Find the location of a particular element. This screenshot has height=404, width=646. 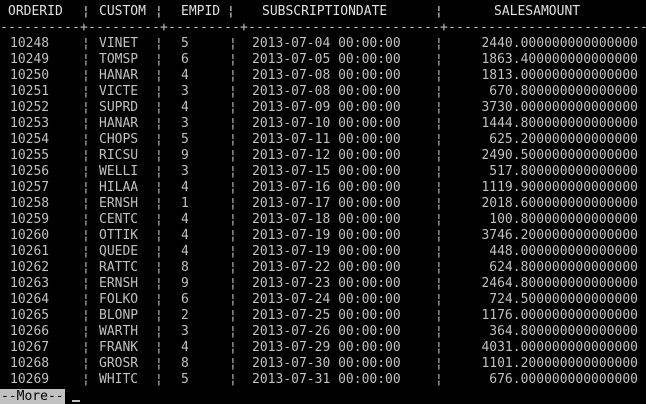

cell-subscription-date: 2013-07-08 00:00:00 is located at coordinates (326, 75).